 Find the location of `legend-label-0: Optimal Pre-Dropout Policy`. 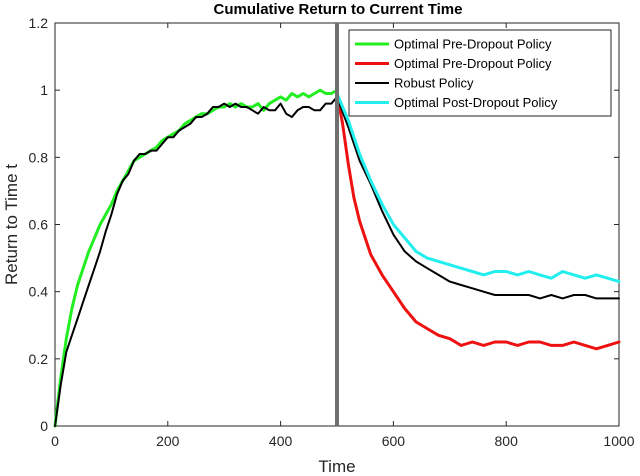

legend-label-0: Optimal Pre-Dropout Policy is located at coordinates (473, 44).